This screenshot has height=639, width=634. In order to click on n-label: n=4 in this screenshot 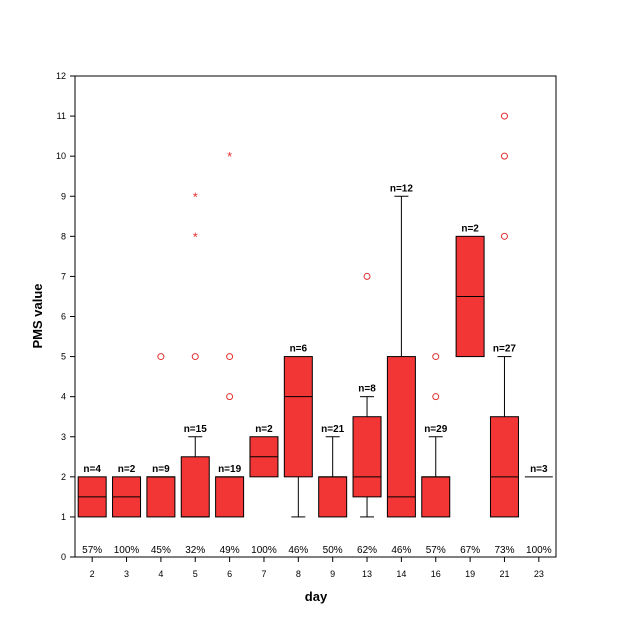, I will do `click(92, 469)`.